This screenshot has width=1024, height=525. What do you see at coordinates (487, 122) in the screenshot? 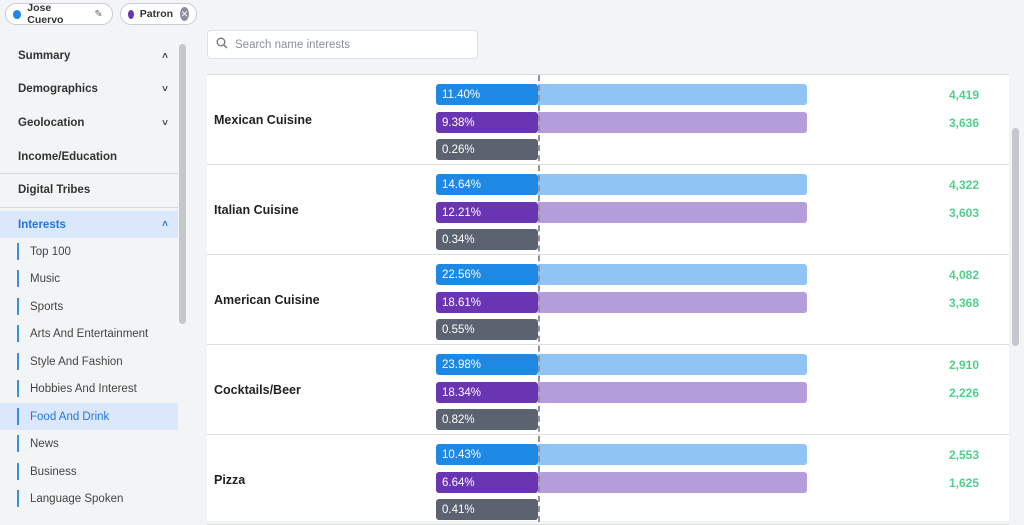
I see `brand-b-bar: 9.38%` at bounding box center [487, 122].